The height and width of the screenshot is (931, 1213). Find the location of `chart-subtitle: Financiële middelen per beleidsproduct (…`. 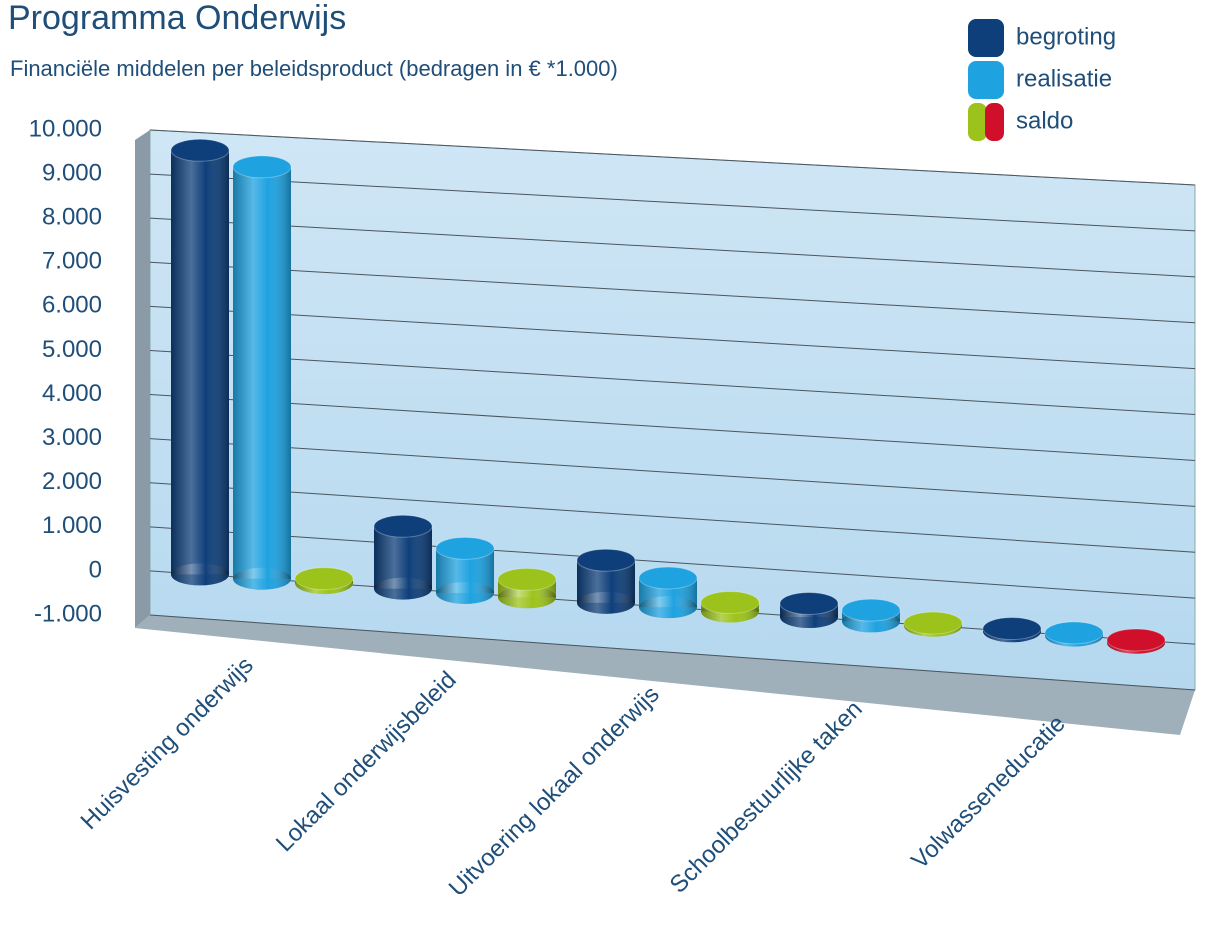

chart-subtitle: Financiële middelen per beleidsproduct (… is located at coordinates (314, 68).